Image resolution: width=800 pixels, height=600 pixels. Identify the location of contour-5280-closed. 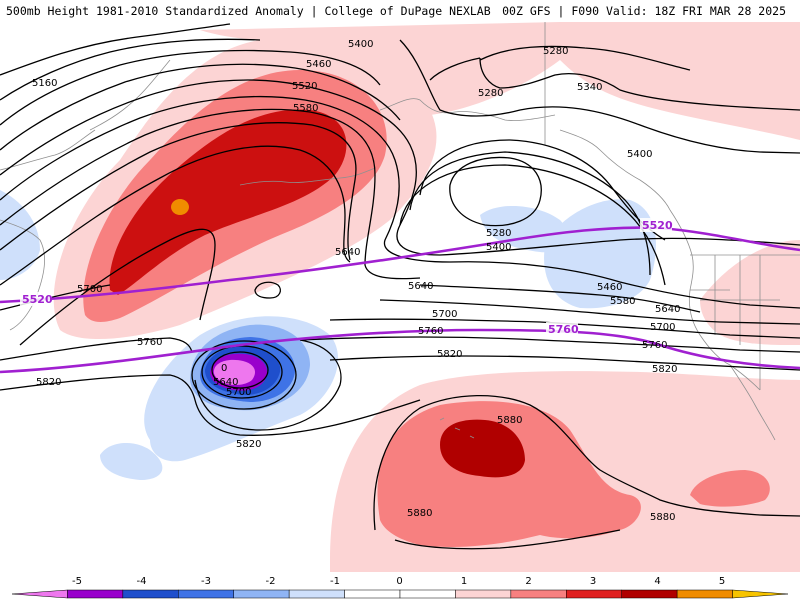
(495, 191).